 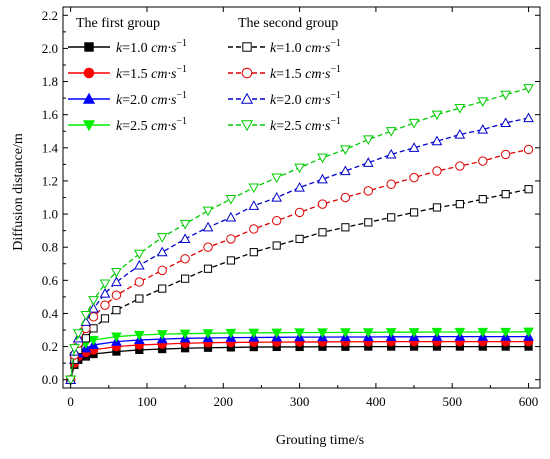 What do you see at coordinates (151, 73) in the screenshot?
I see `legend-label: k=1.5 cm·s−1` at bounding box center [151, 73].